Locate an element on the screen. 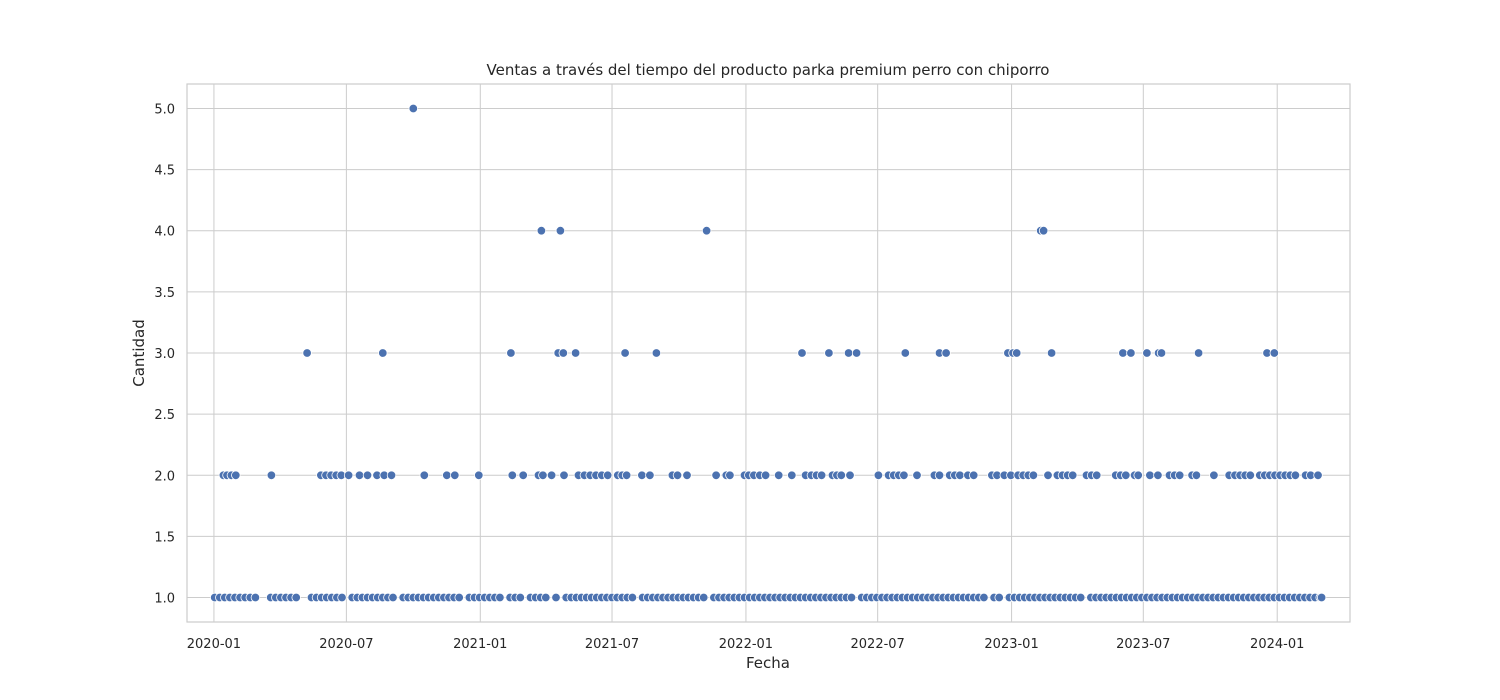 This screenshot has height=700, width=1500. y-tick-label: 1.0 is located at coordinates (164, 599).